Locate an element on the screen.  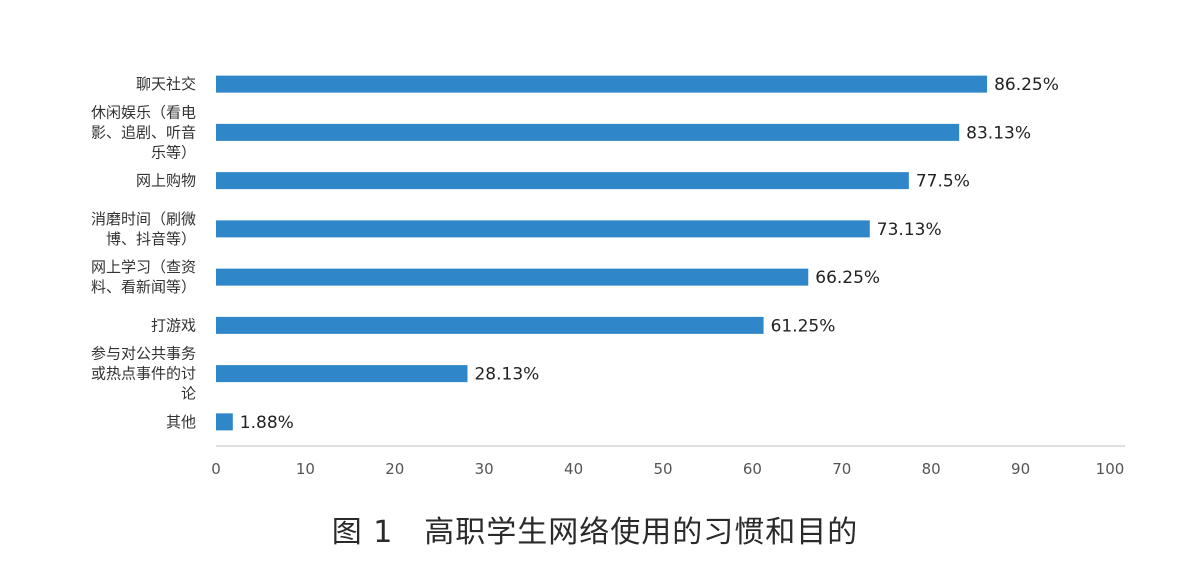
bar-value-label: 77.5% is located at coordinates (943, 182).